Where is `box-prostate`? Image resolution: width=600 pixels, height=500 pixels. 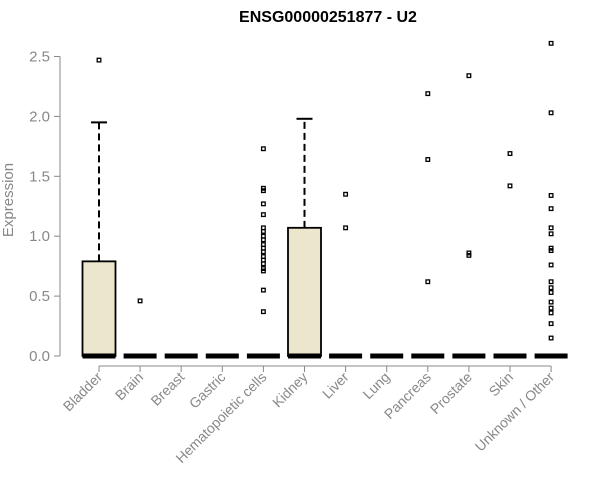
box-prostate is located at coordinates (469, 216).